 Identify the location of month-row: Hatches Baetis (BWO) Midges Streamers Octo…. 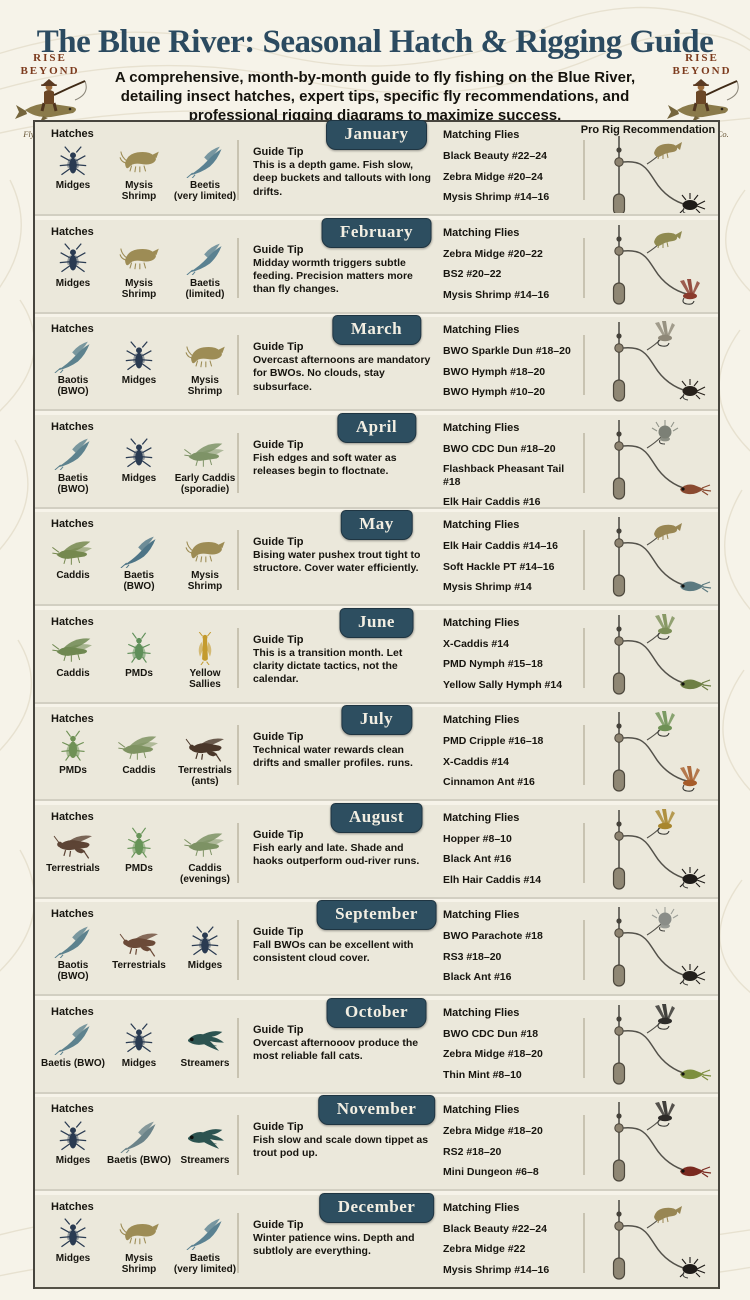
(376, 1044).